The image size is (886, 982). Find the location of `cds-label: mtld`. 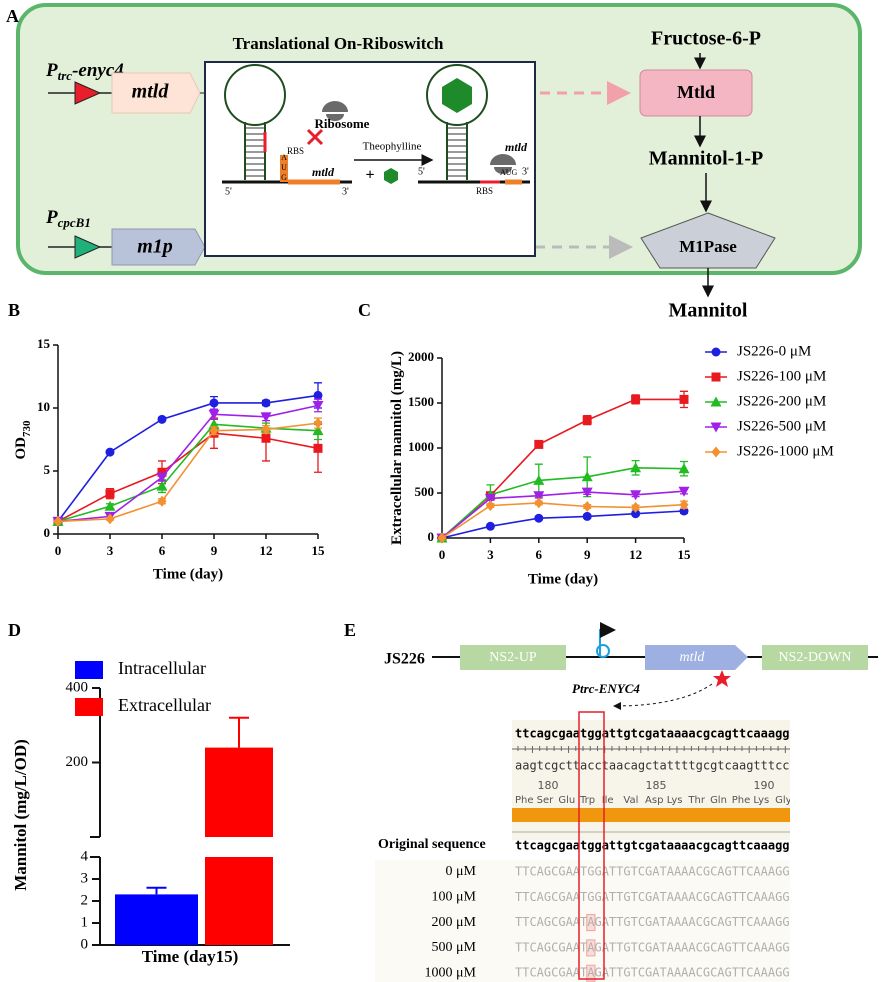

cds-label: mtld is located at coordinates (516, 147).